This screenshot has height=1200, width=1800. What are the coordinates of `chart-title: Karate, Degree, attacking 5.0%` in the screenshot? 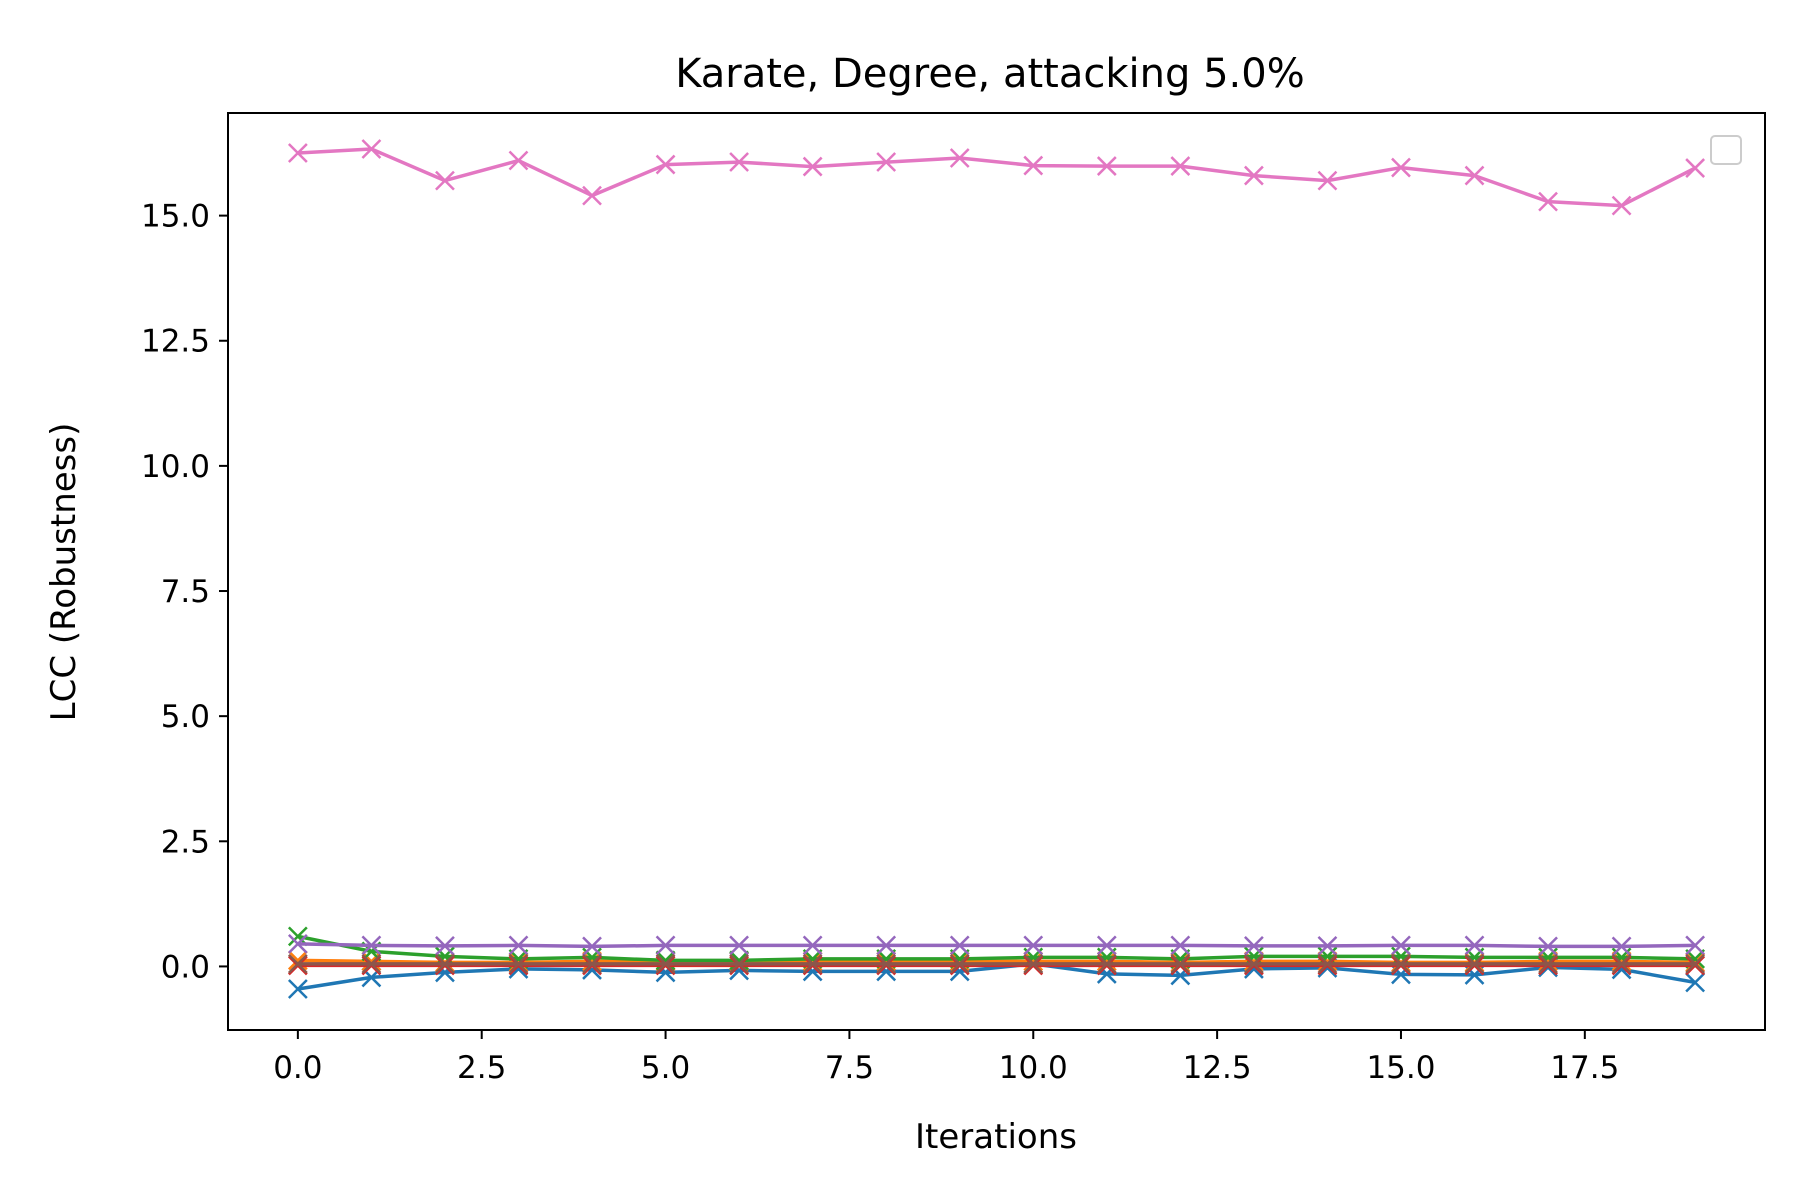 It's located at (989, 74).